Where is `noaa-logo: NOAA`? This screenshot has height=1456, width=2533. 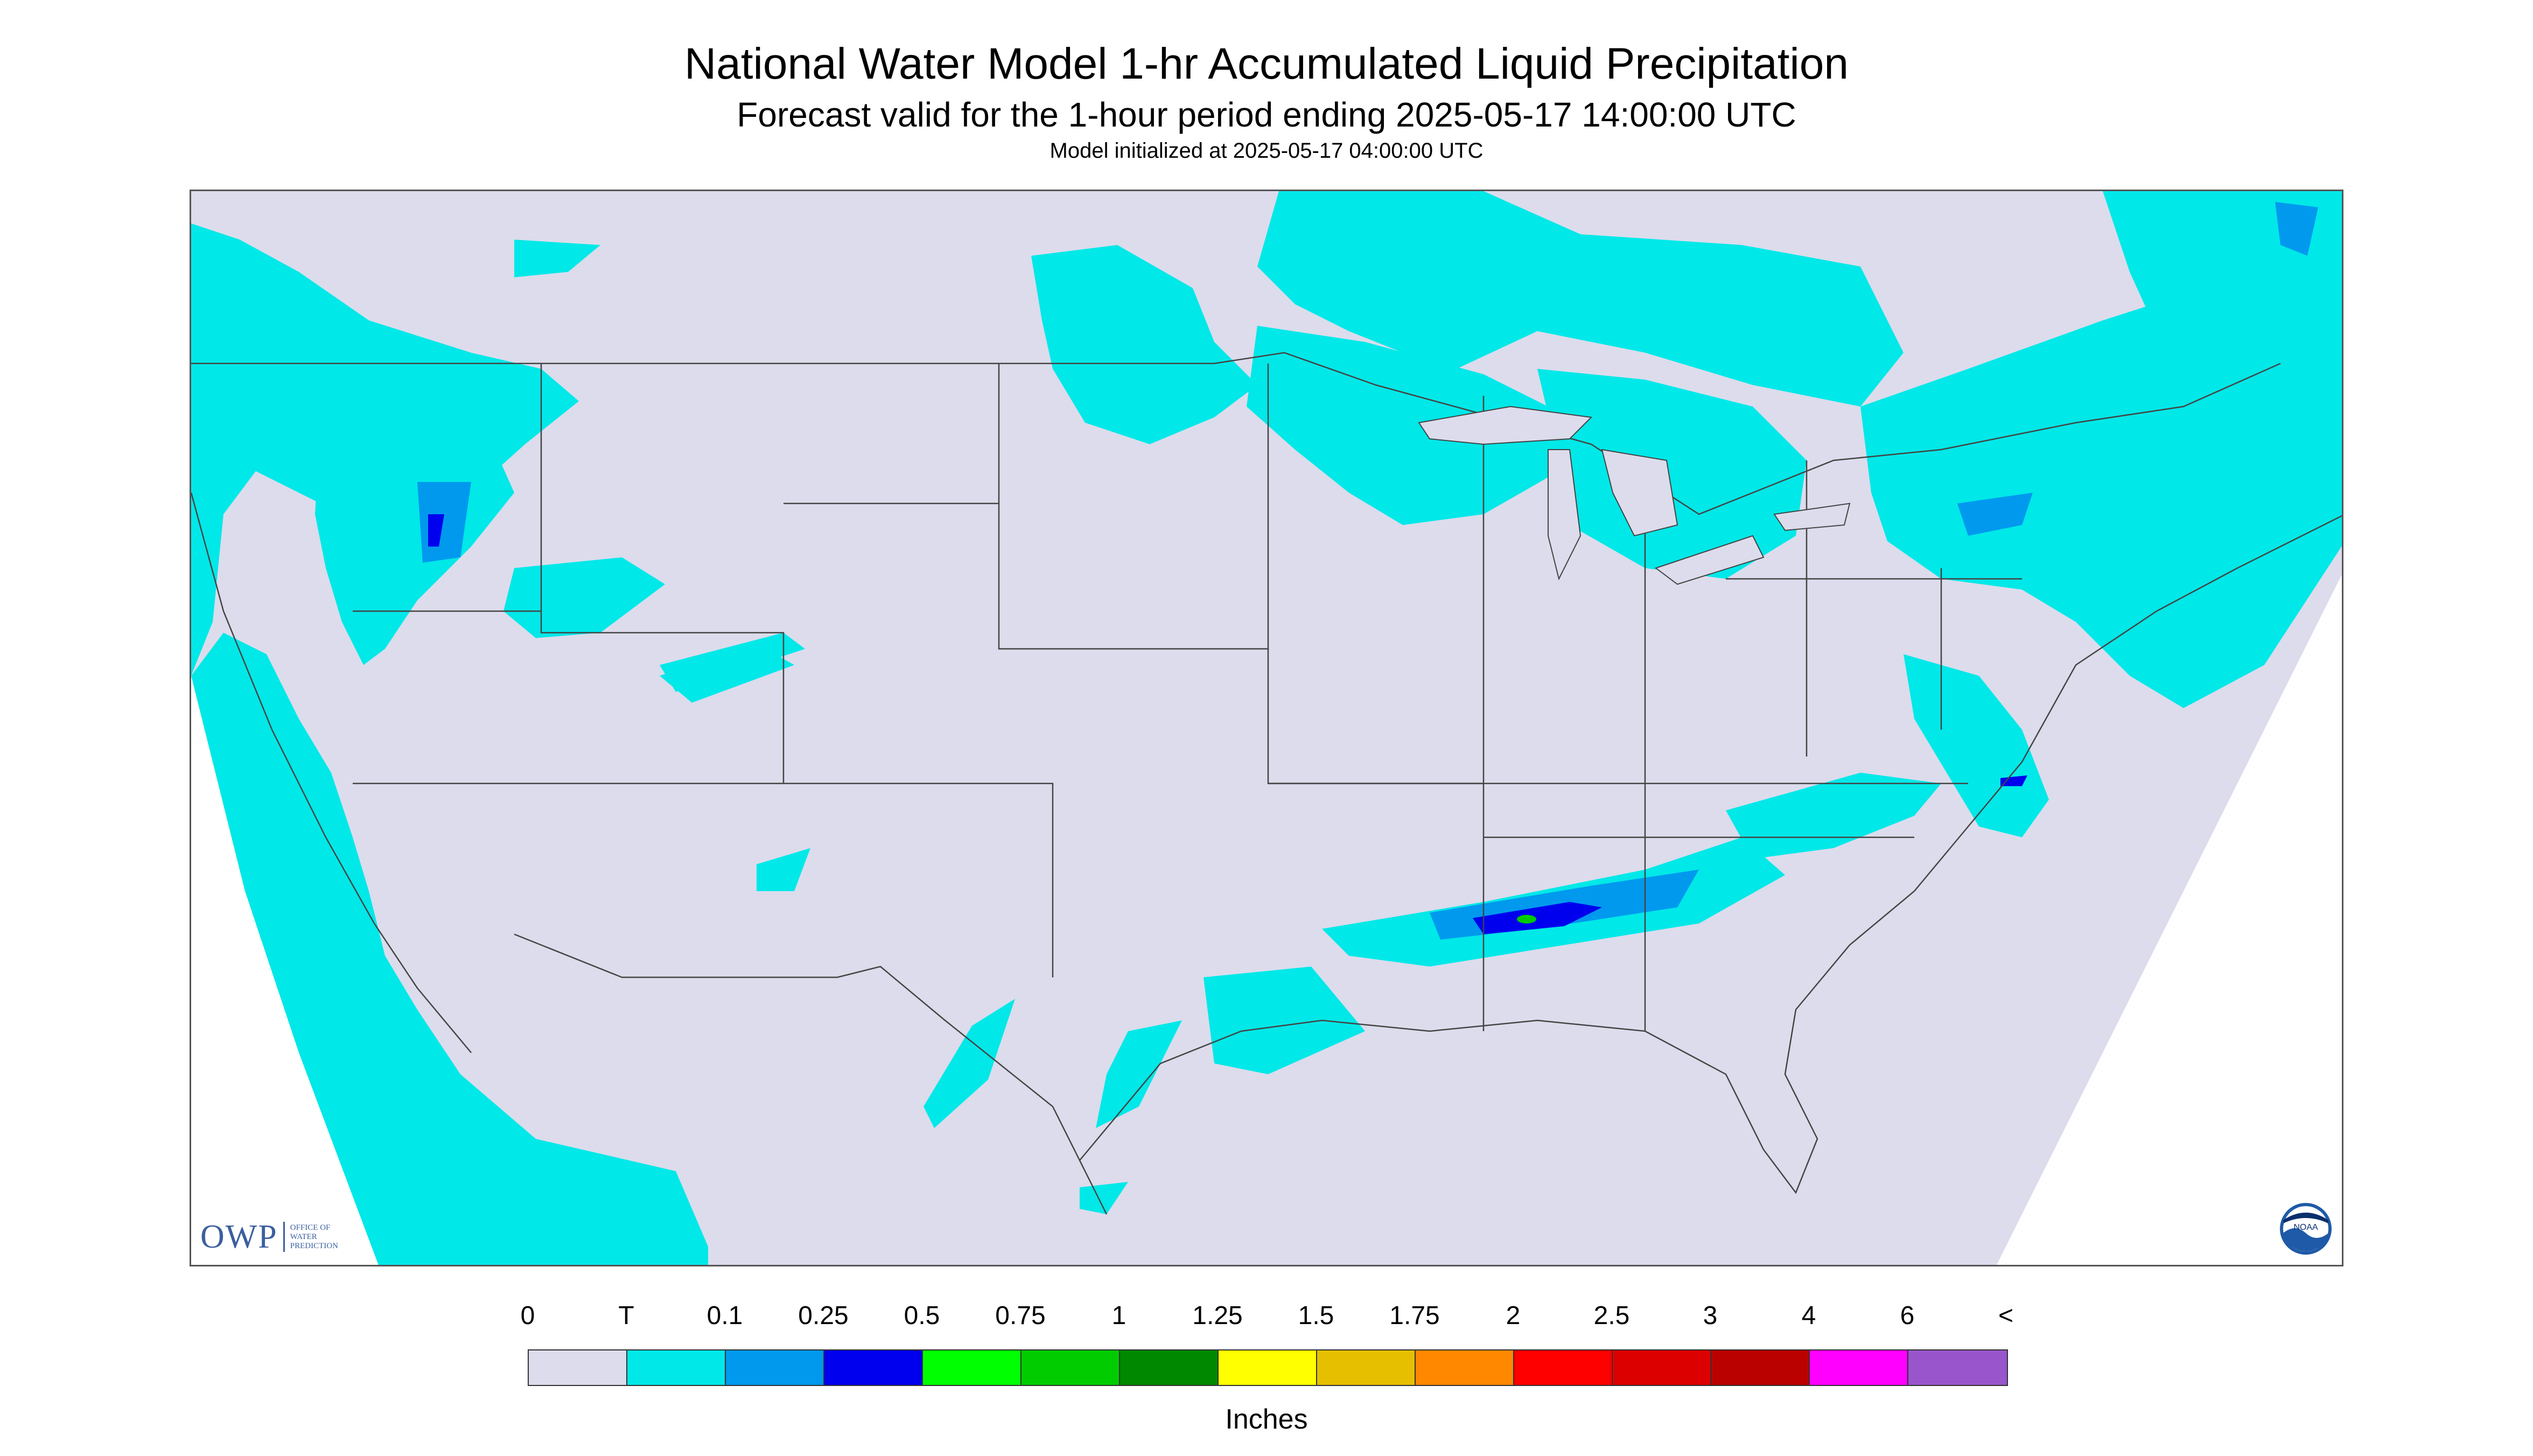
noaa-logo: NOAA is located at coordinates (2306, 1229).